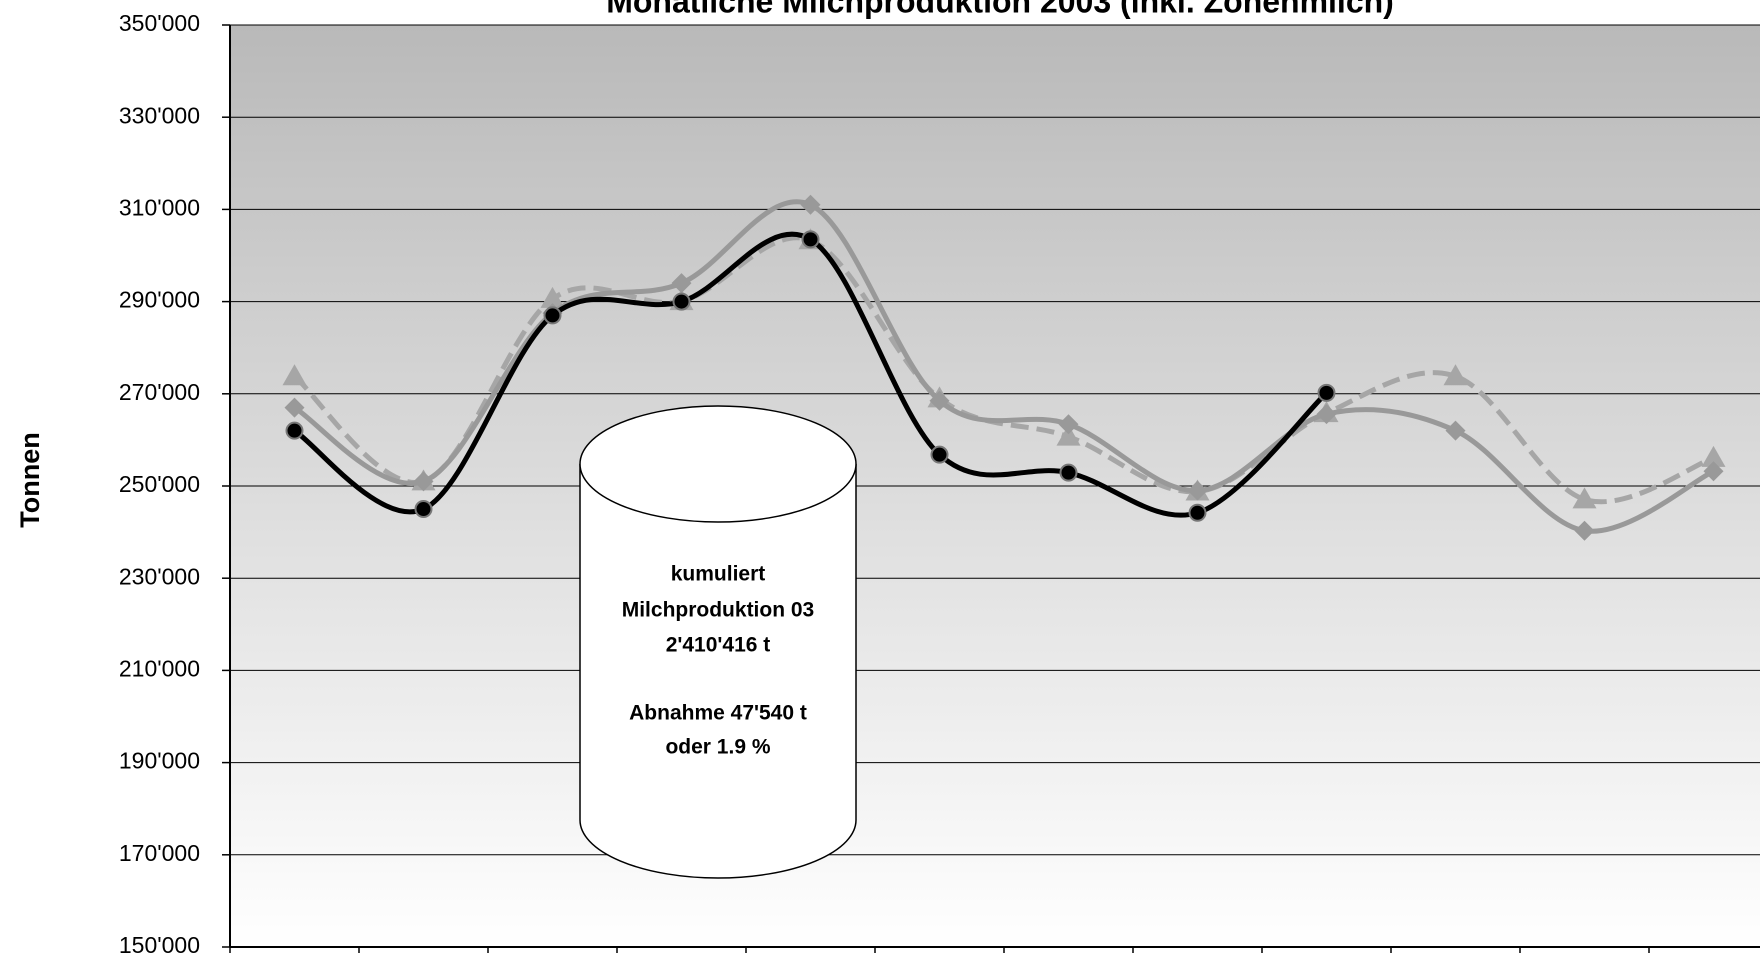 This screenshot has width=1760, height=953. What do you see at coordinates (159, 484) in the screenshot?
I see `y-tick-label: 250'000` at bounding box center [159, 484].